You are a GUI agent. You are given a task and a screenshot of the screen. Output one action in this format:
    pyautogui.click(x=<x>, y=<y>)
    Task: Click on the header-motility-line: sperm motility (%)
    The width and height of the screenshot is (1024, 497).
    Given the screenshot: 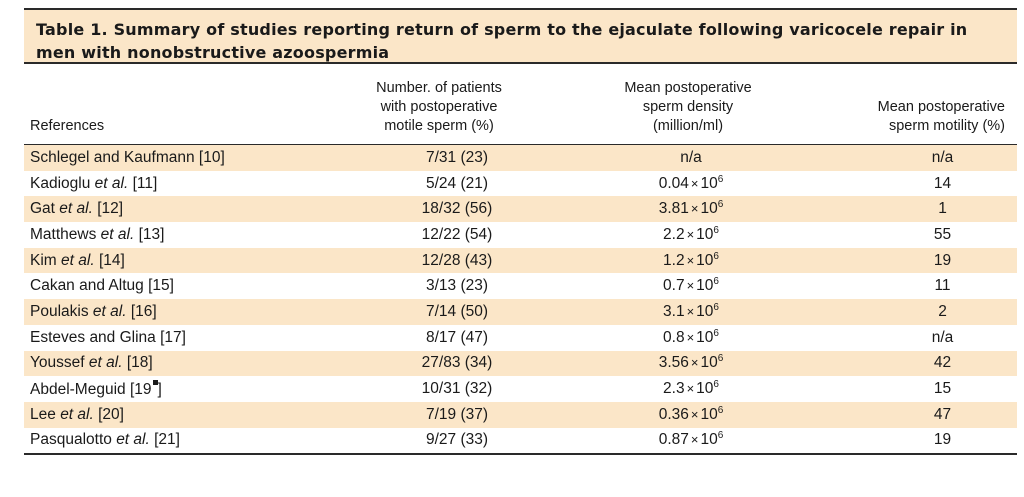 What is the action you would take?
    pyautogui.click(x=946, y=126)
    